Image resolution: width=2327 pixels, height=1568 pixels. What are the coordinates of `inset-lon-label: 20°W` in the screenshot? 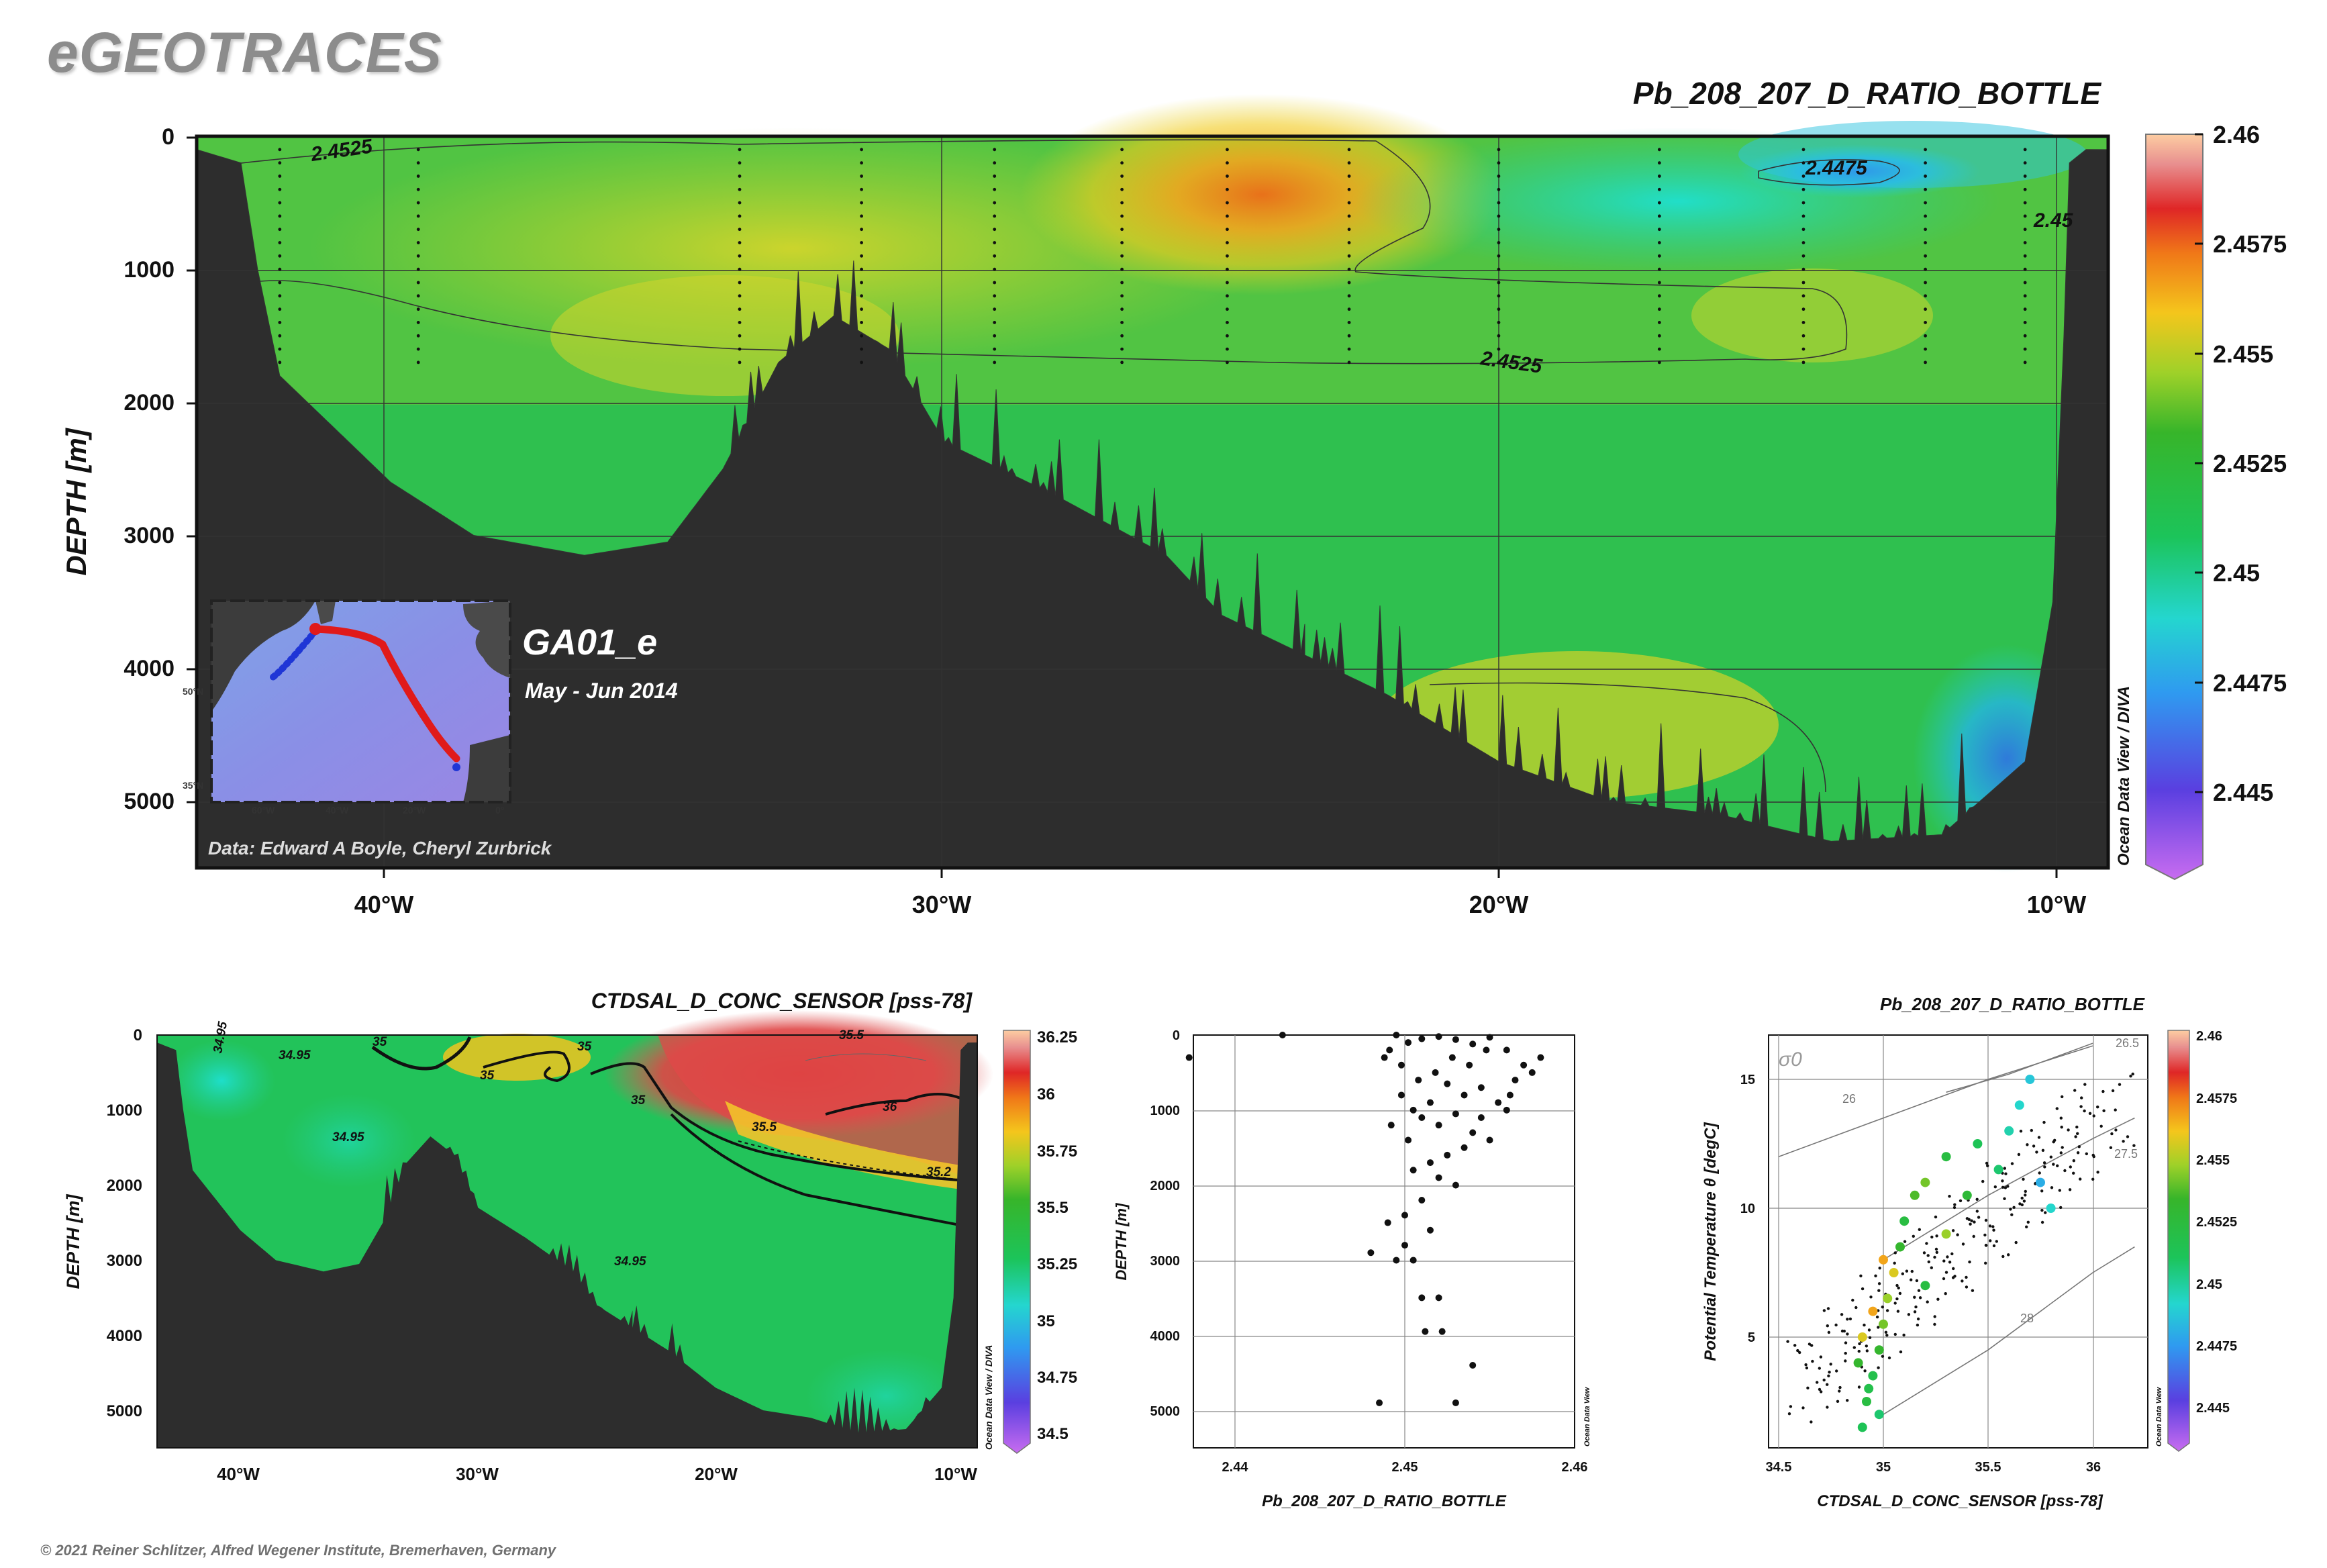 It's located at (414, 810).